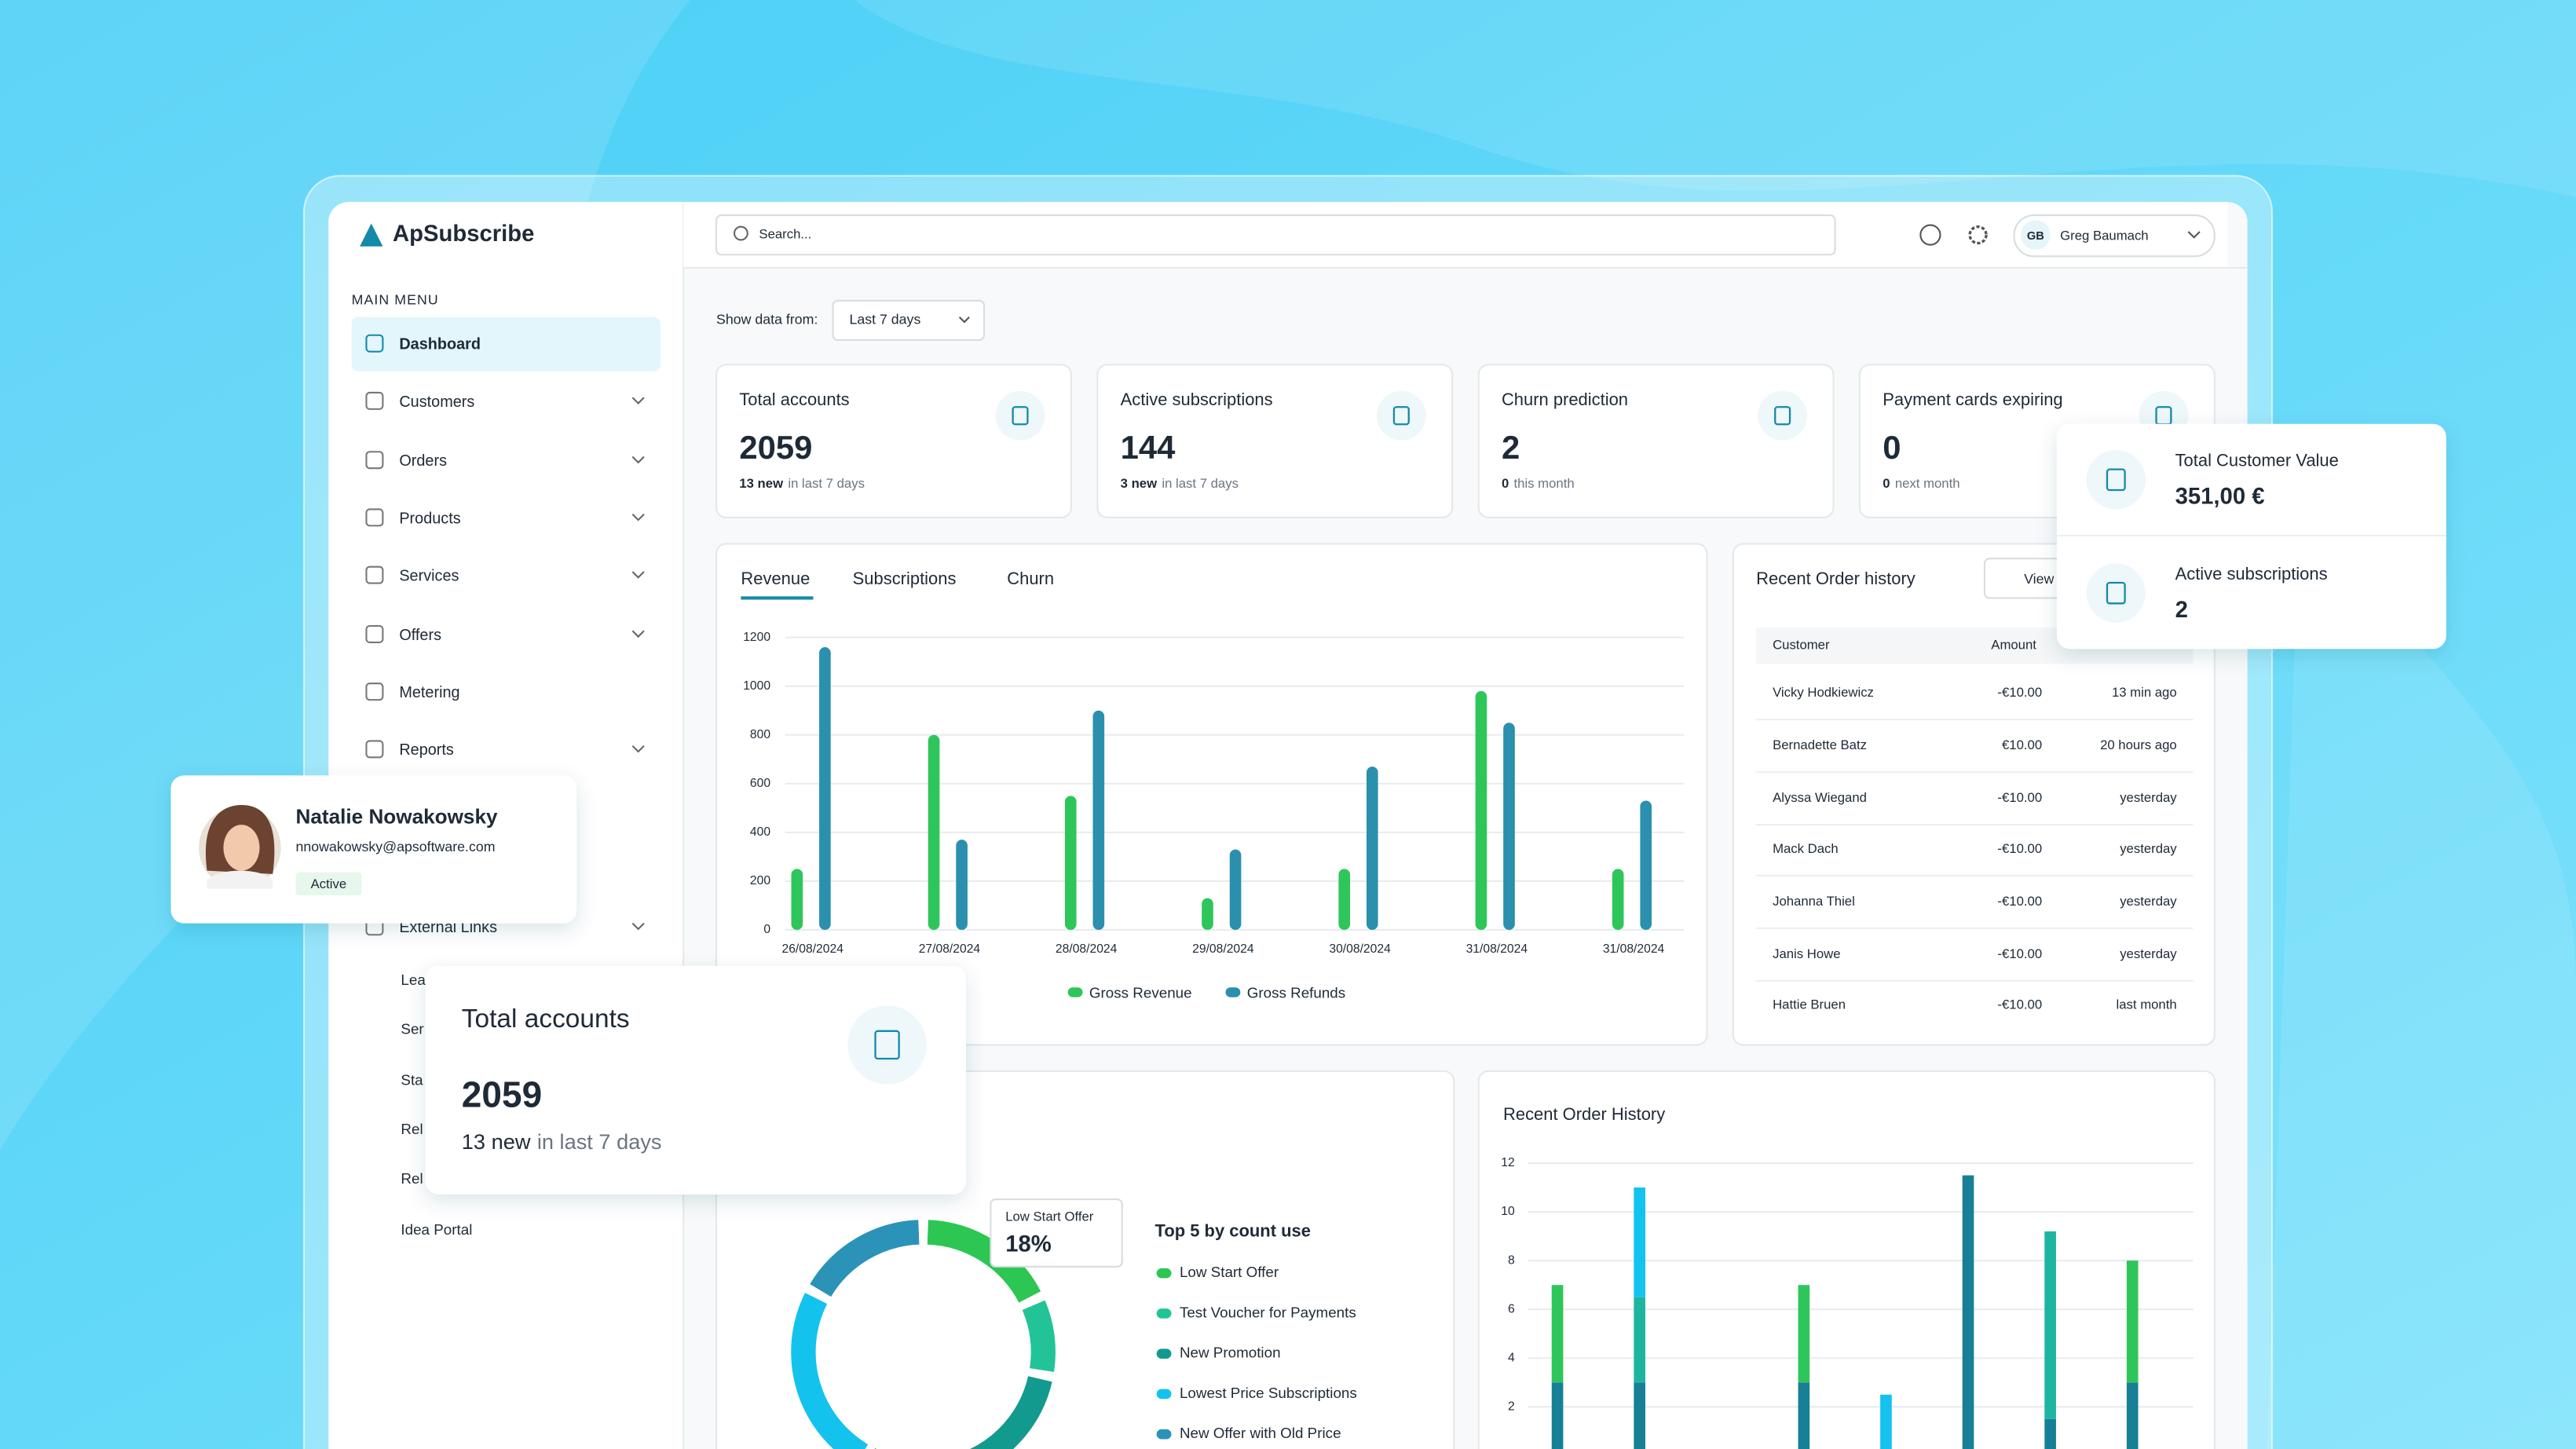 The image size is (2576, 1449). Describe the element at coordinates (757, 686) in the screenshot. I see `y-tick-label: 1000` at that location.